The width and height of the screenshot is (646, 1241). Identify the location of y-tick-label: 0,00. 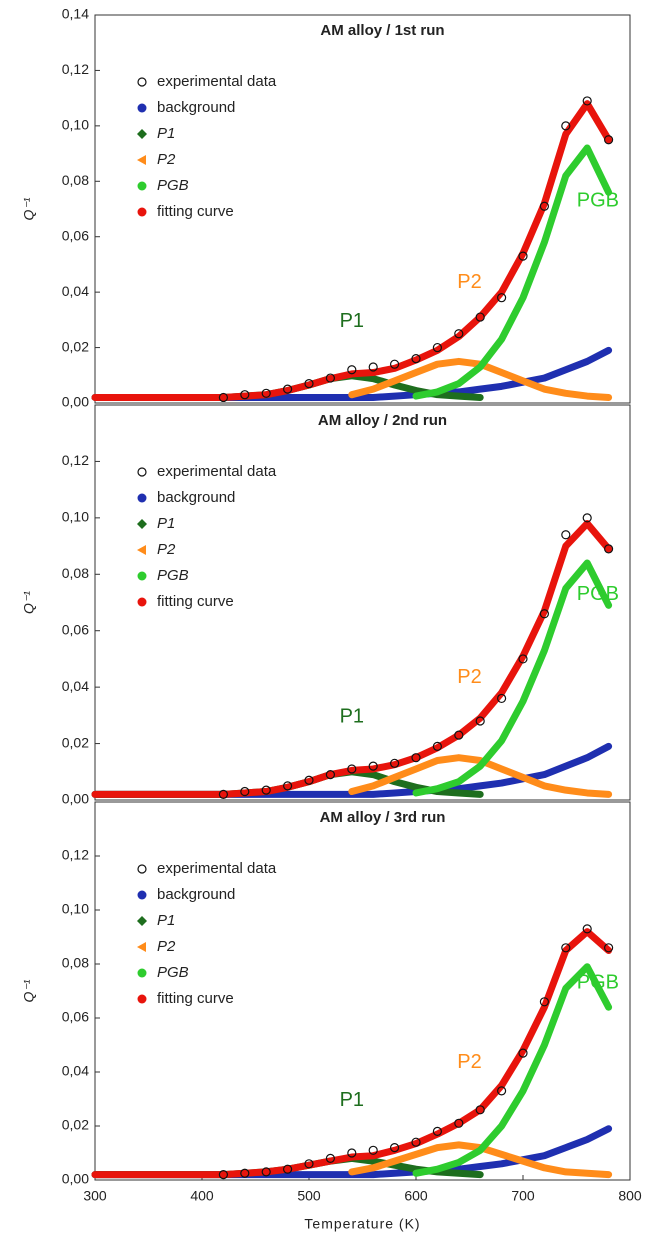
(75, 402).